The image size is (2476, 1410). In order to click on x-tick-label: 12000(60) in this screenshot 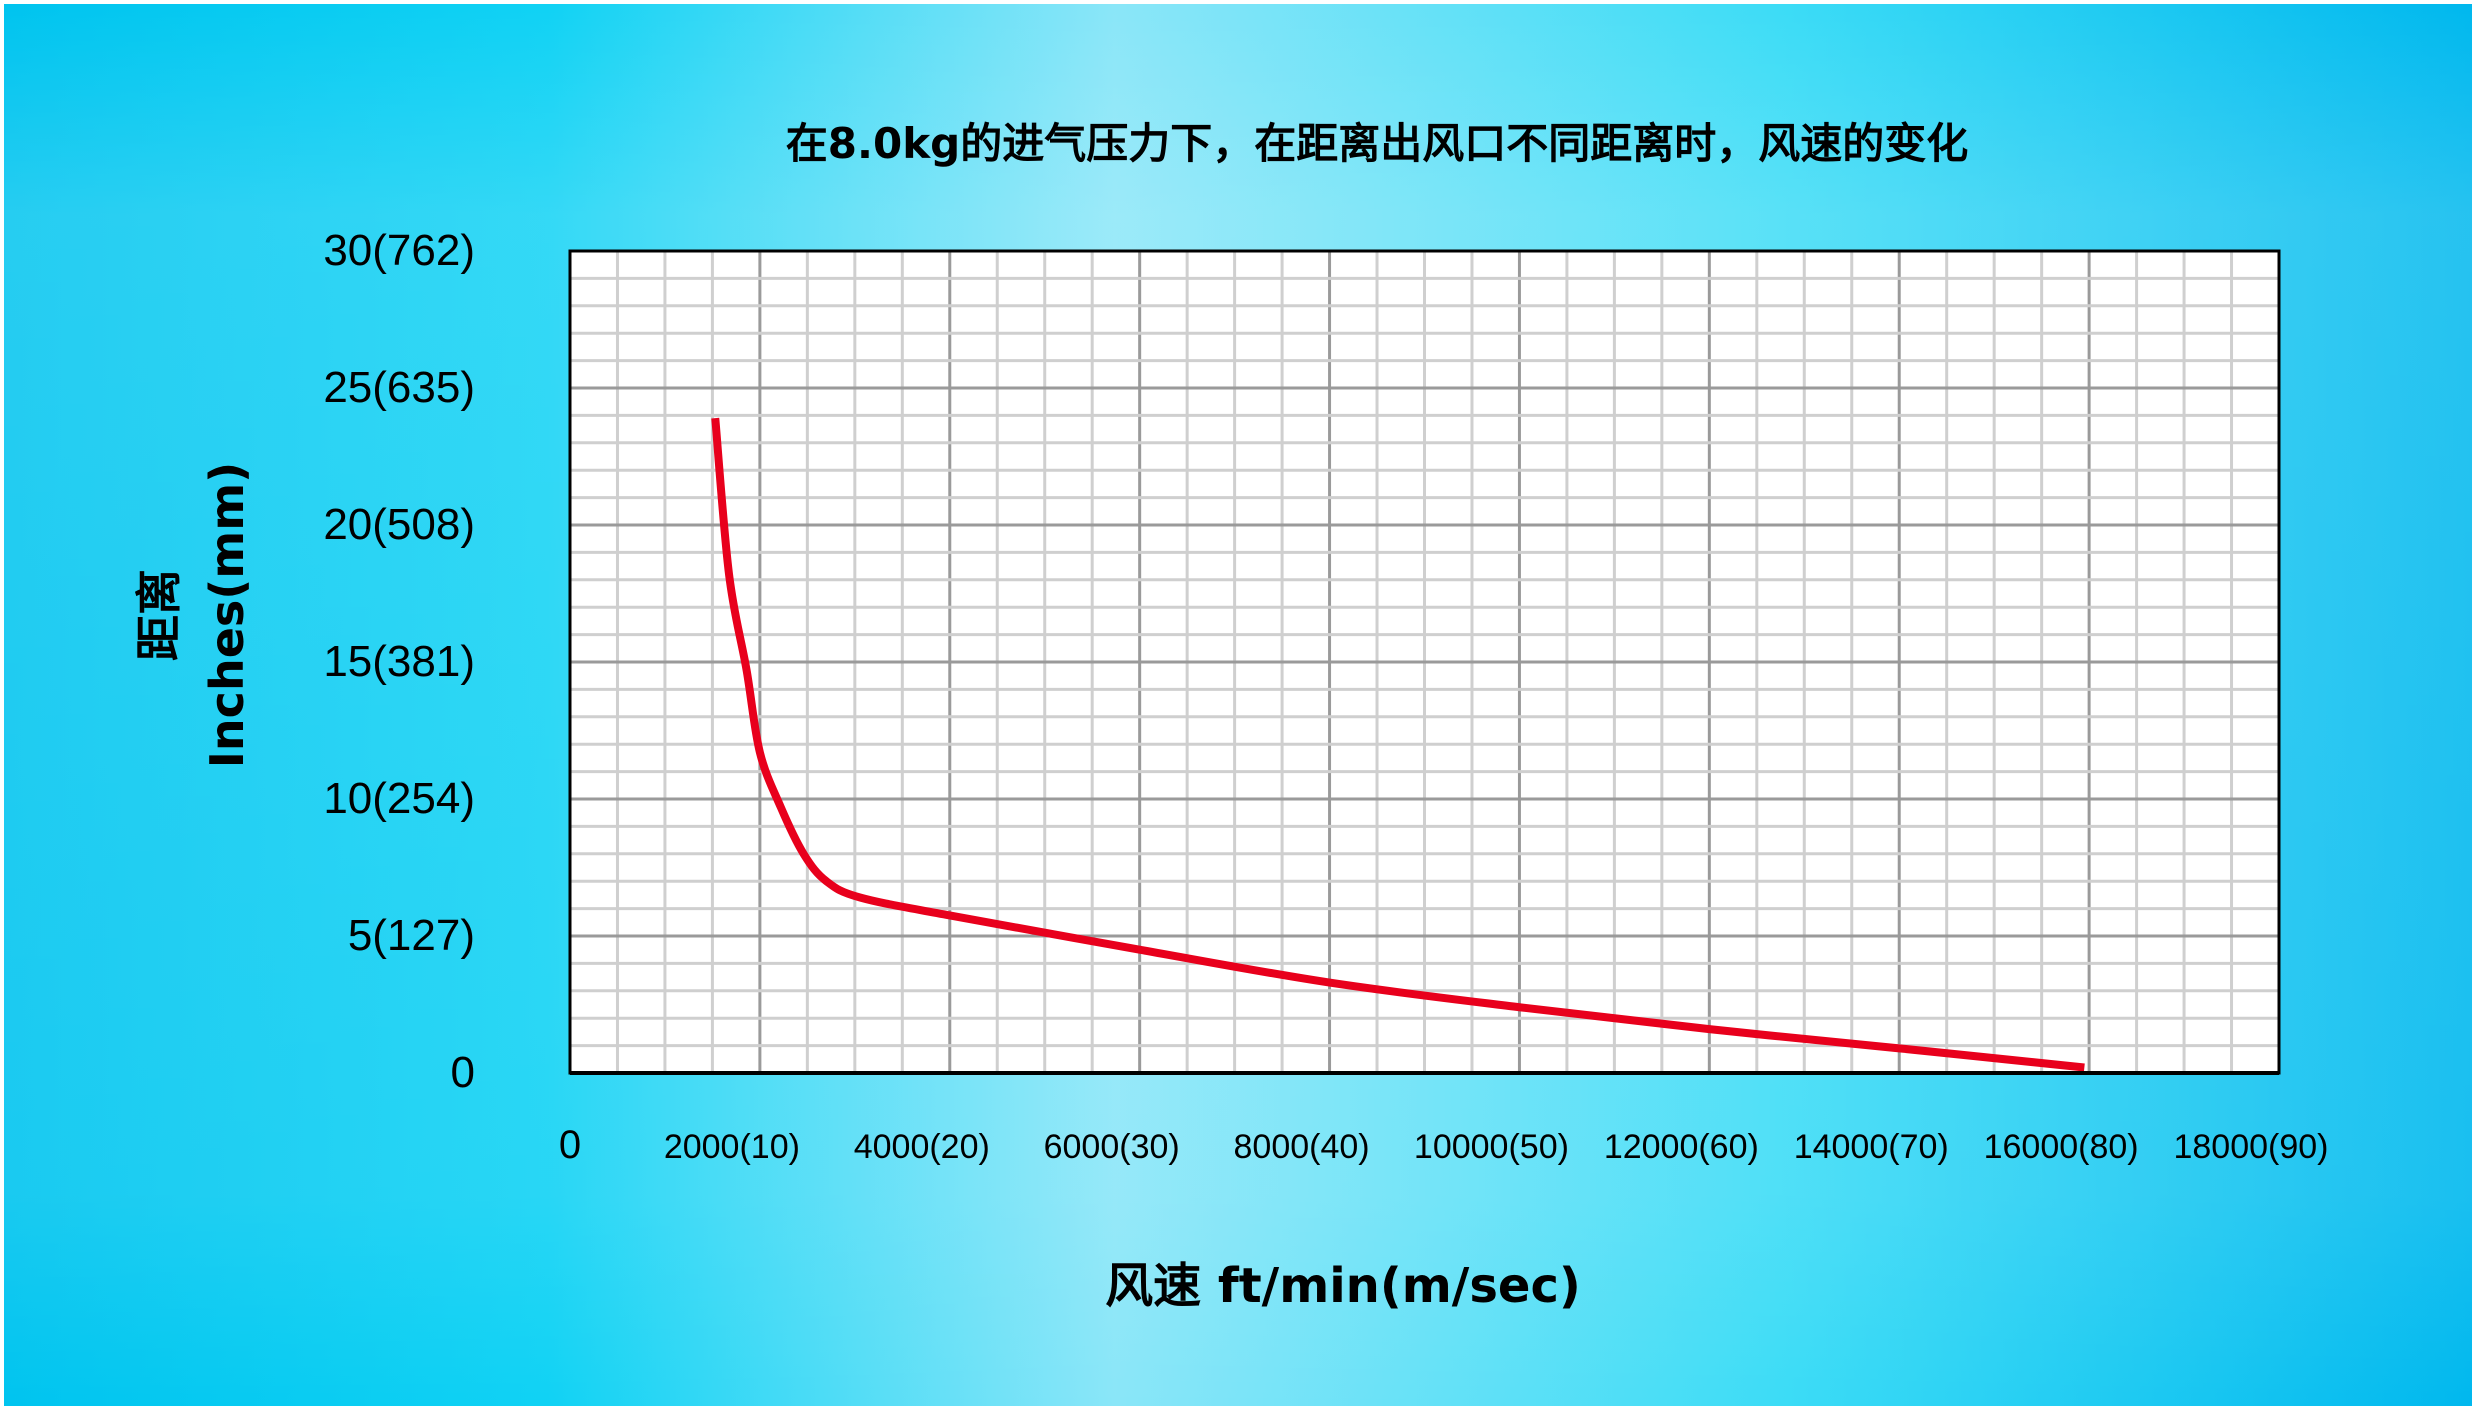, I will do `click(1681, 1147)`.